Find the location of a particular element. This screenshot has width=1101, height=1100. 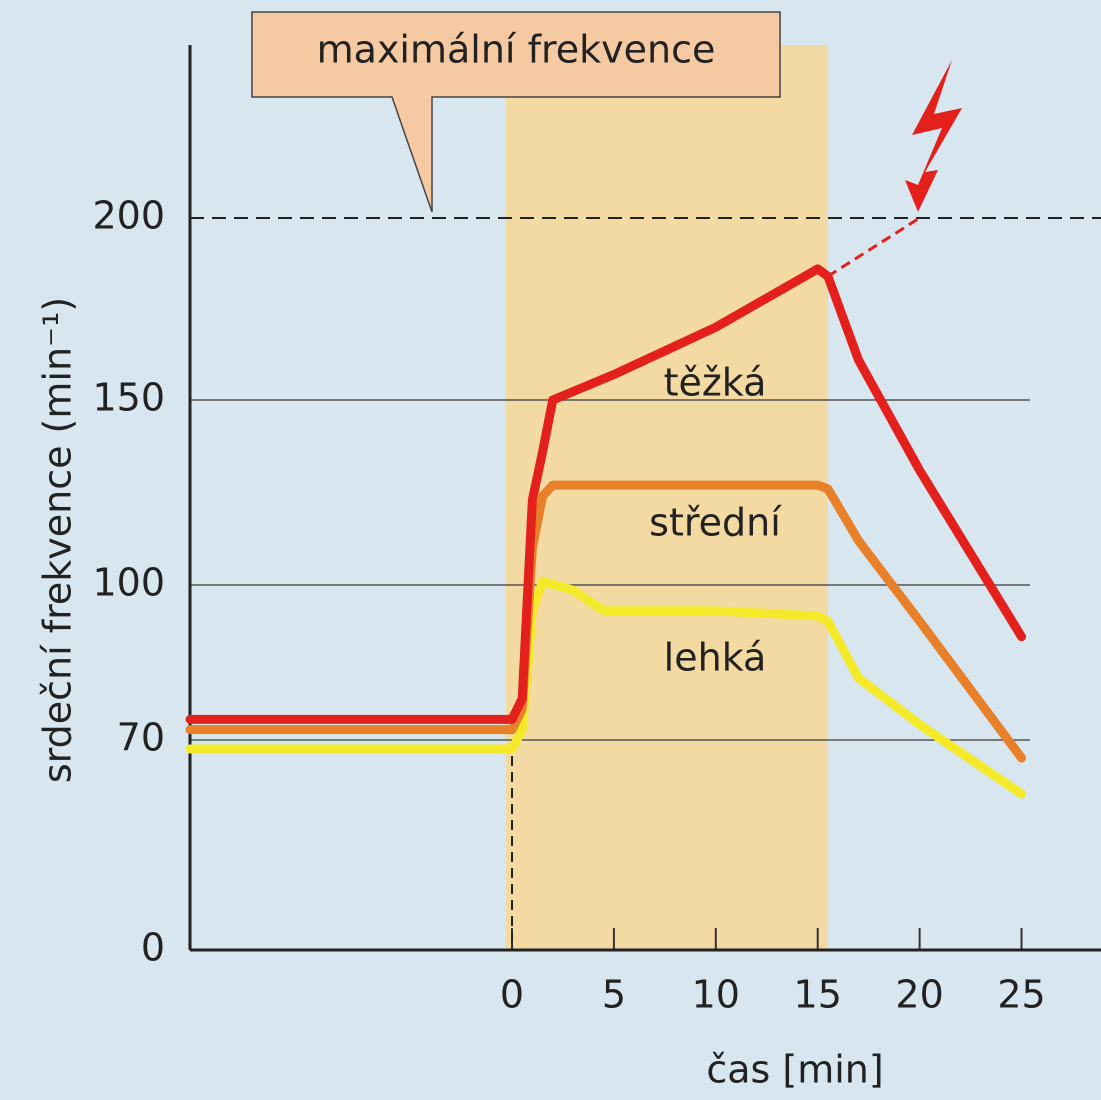

x-tick-label: 5 is located at coordinates (614, 995).